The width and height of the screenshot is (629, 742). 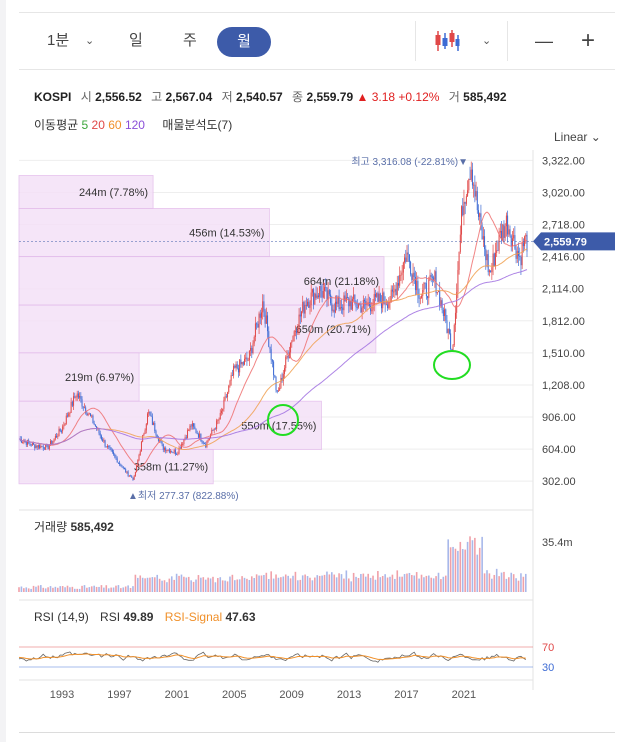 What do you see at coordinates (136, 40) in the screenshot?
I see `timeframe-day: 일` at bounding box center [136, 40].